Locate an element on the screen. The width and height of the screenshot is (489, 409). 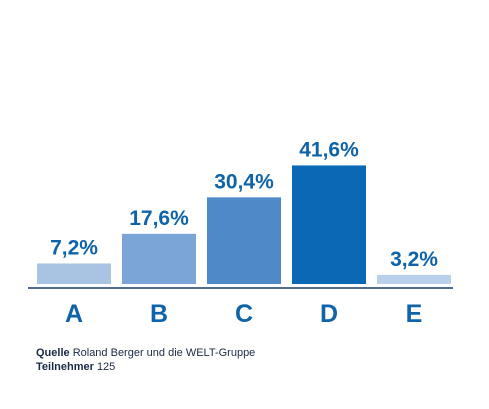
value-label-a: 7,2% is located at coordinates (74, 247).